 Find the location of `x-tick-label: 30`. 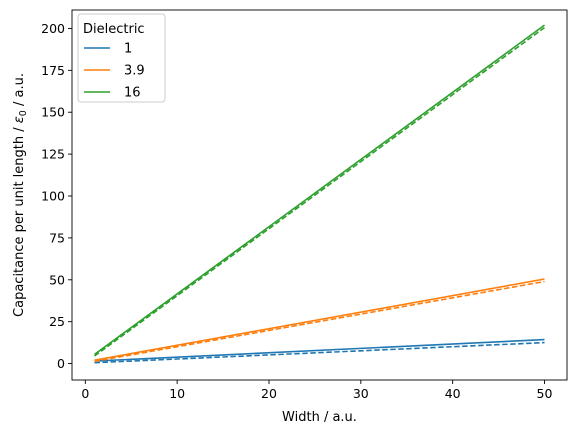

x-tick-label: 30 is located at coordinates (361, 393).